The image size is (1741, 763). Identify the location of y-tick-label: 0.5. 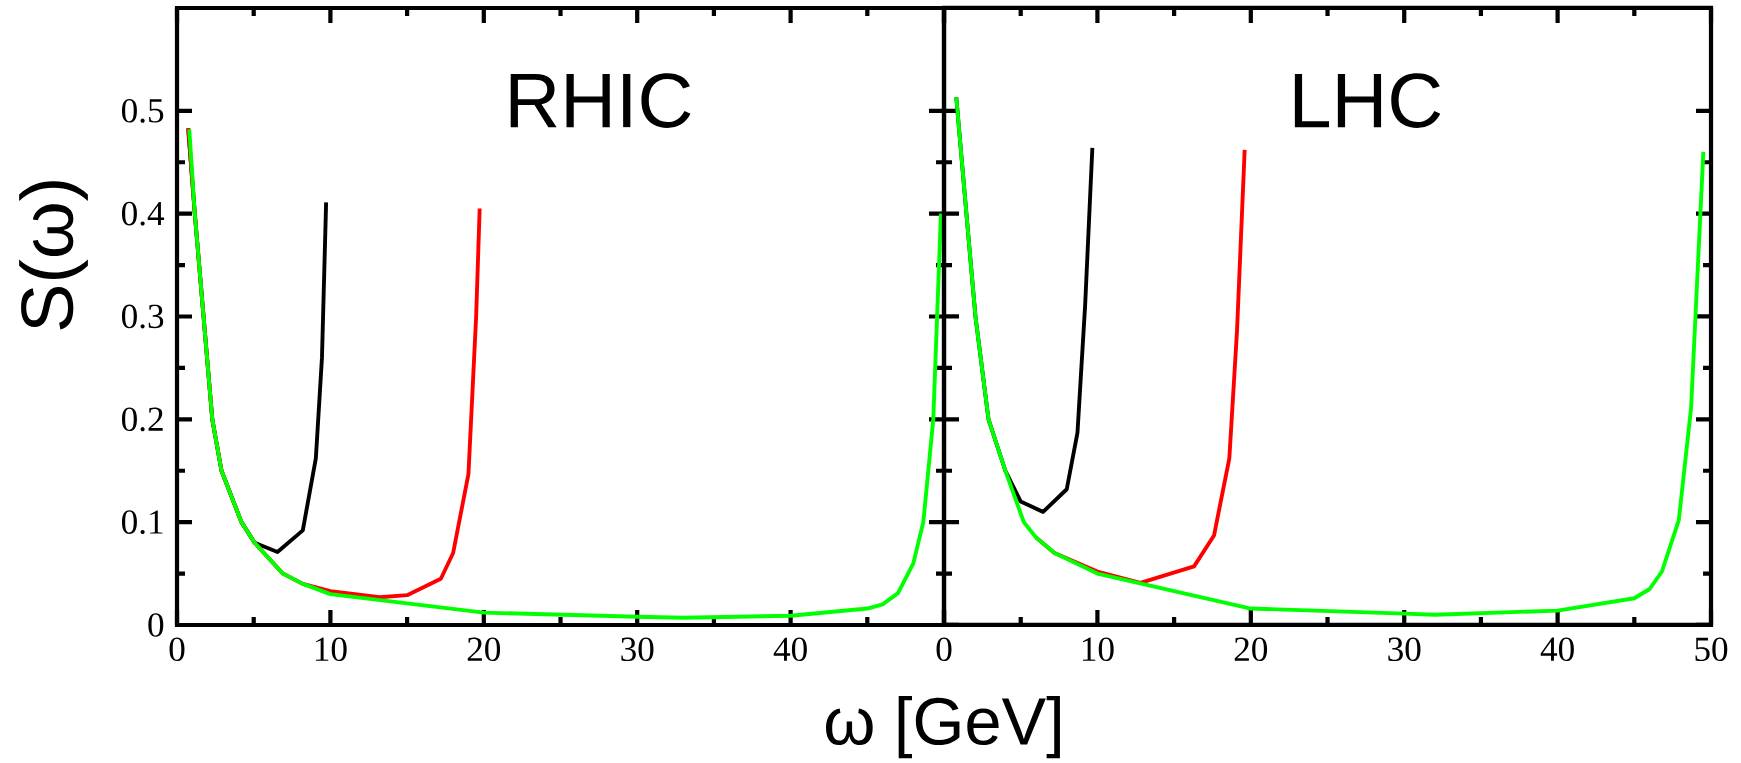
(142, 110).